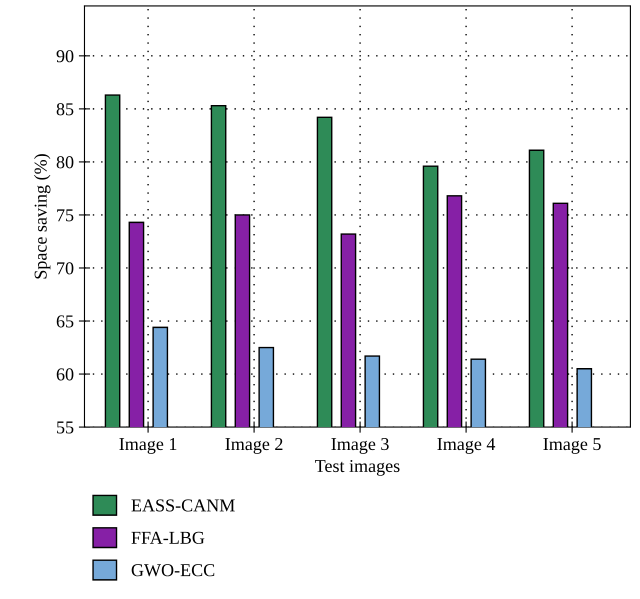  What do you see at coordinates (42, 216) in the screenshot?
I see `y-axis-title: Space saving (%)` at bounding box center [42, 216].